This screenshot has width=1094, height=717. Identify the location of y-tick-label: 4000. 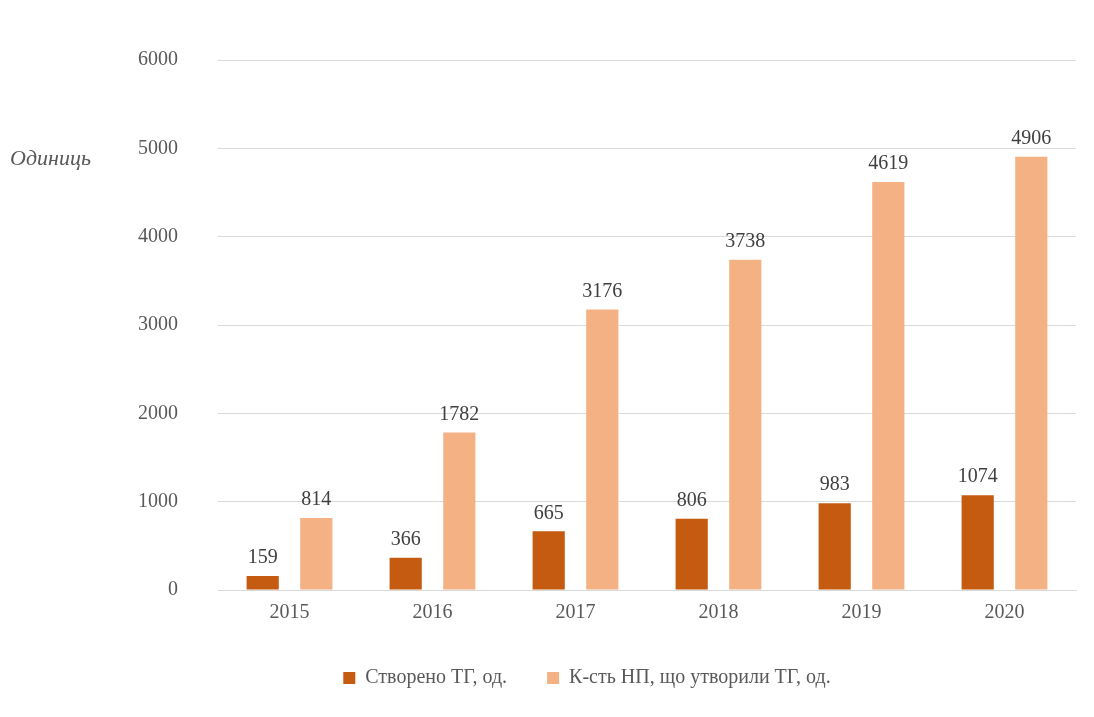
(158, 234).